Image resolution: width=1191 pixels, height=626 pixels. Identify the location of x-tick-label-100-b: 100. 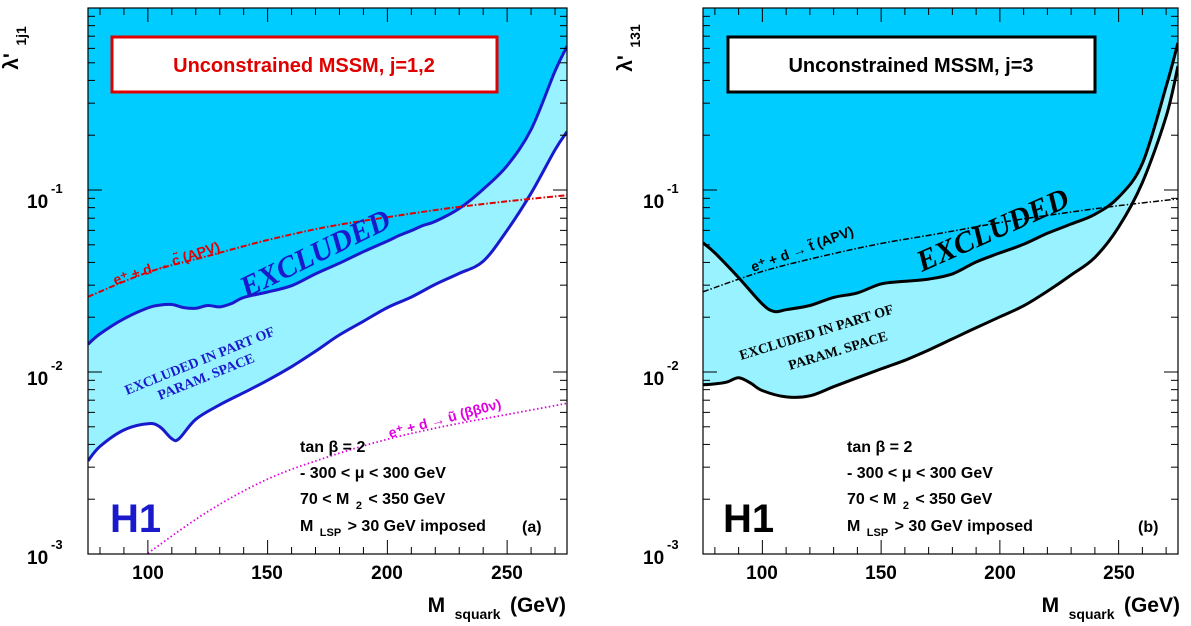
(762, 573).